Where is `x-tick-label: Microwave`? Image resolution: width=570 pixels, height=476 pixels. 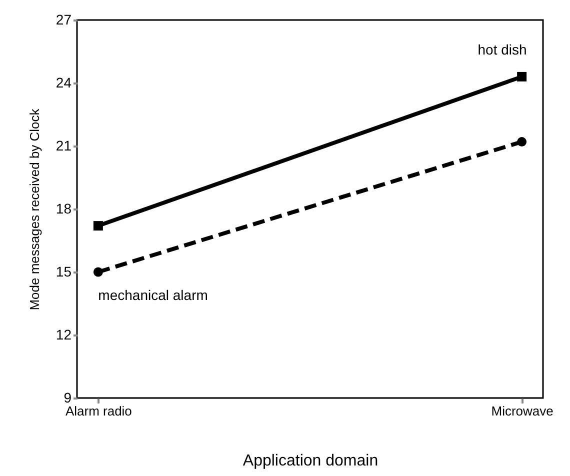
x-tick-label: Microwave is located at coordinates (522, 411).